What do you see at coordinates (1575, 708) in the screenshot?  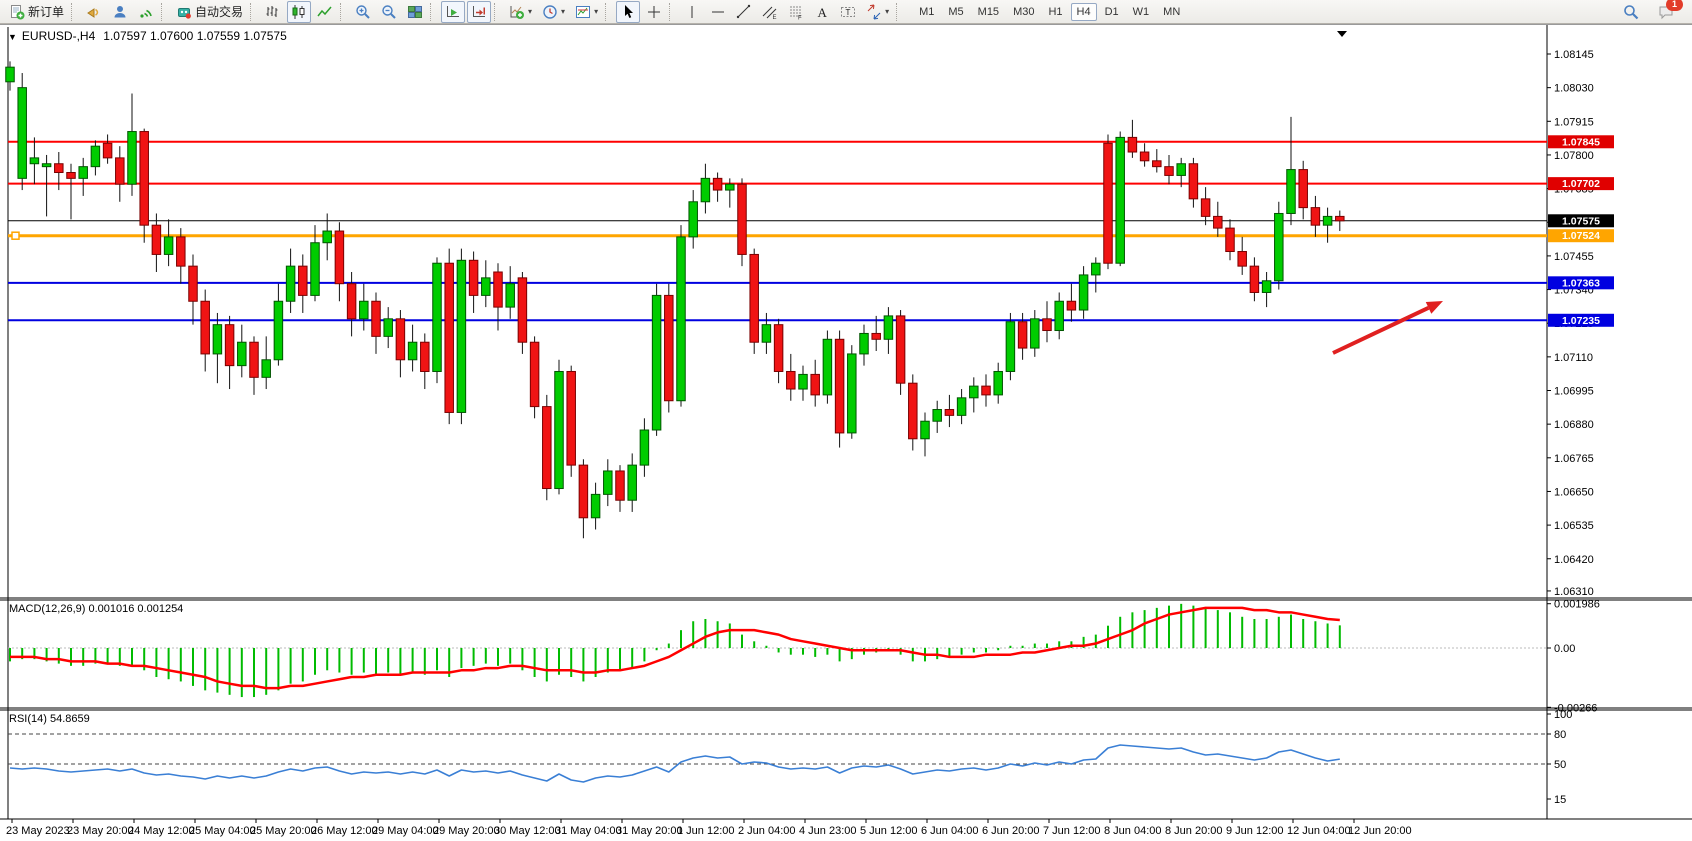 I see `svg-text: -0.00266` at bounding box center [1575, 708].